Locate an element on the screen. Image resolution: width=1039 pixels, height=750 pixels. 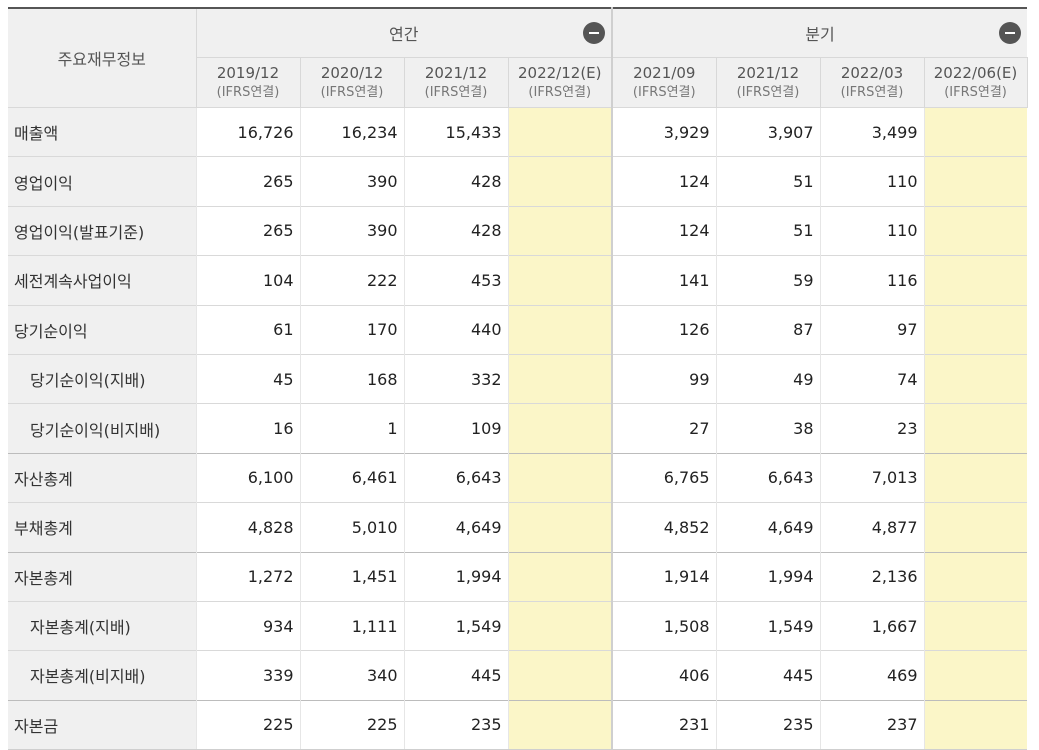
value-cell: 16,234 is located at coordinates (351, 131).